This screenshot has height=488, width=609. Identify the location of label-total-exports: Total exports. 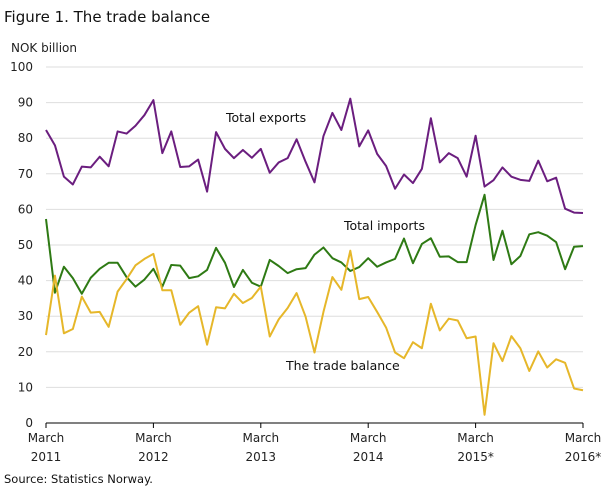
(265, 117).